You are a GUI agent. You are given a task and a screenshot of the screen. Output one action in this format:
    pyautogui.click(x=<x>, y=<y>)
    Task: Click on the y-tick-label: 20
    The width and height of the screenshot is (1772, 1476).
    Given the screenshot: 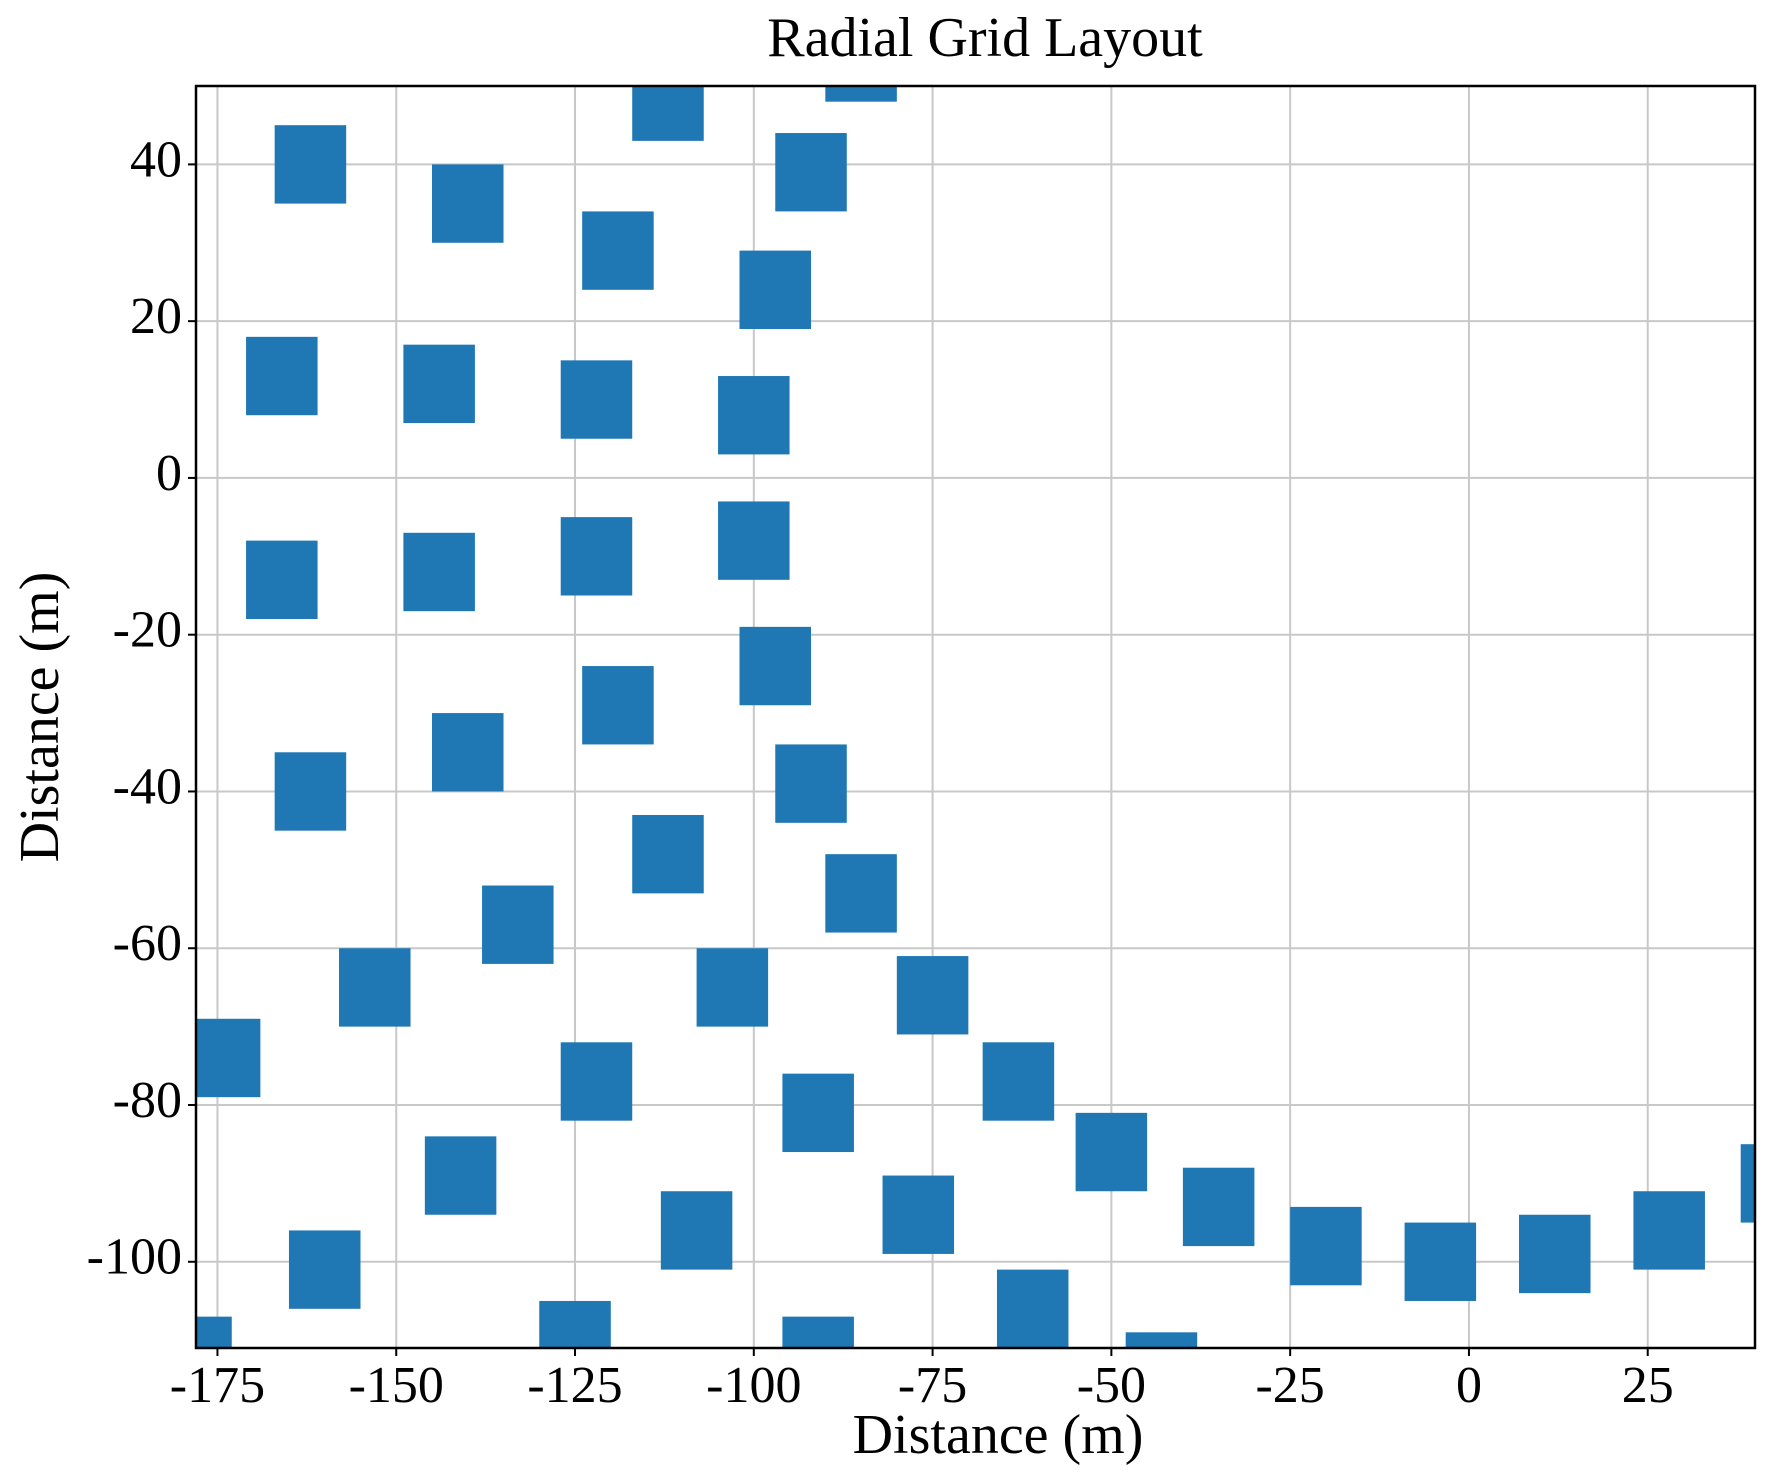 What is the action you would take?
    pyautogui.click(x=156, y=316)
    